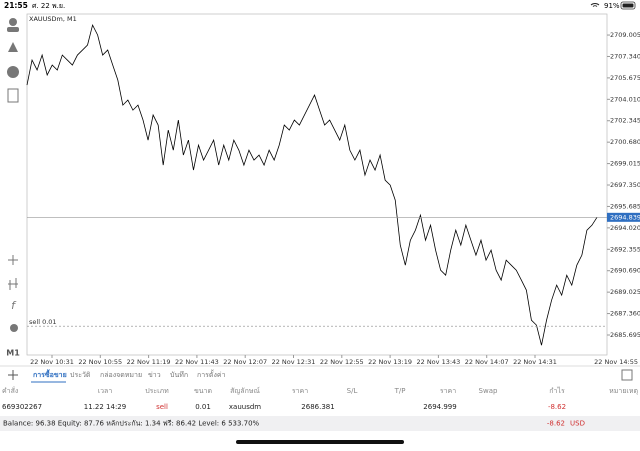 This screenshot has height=451, width=640. I want to click on tab: การซื้อขาย, so click(50, 373).